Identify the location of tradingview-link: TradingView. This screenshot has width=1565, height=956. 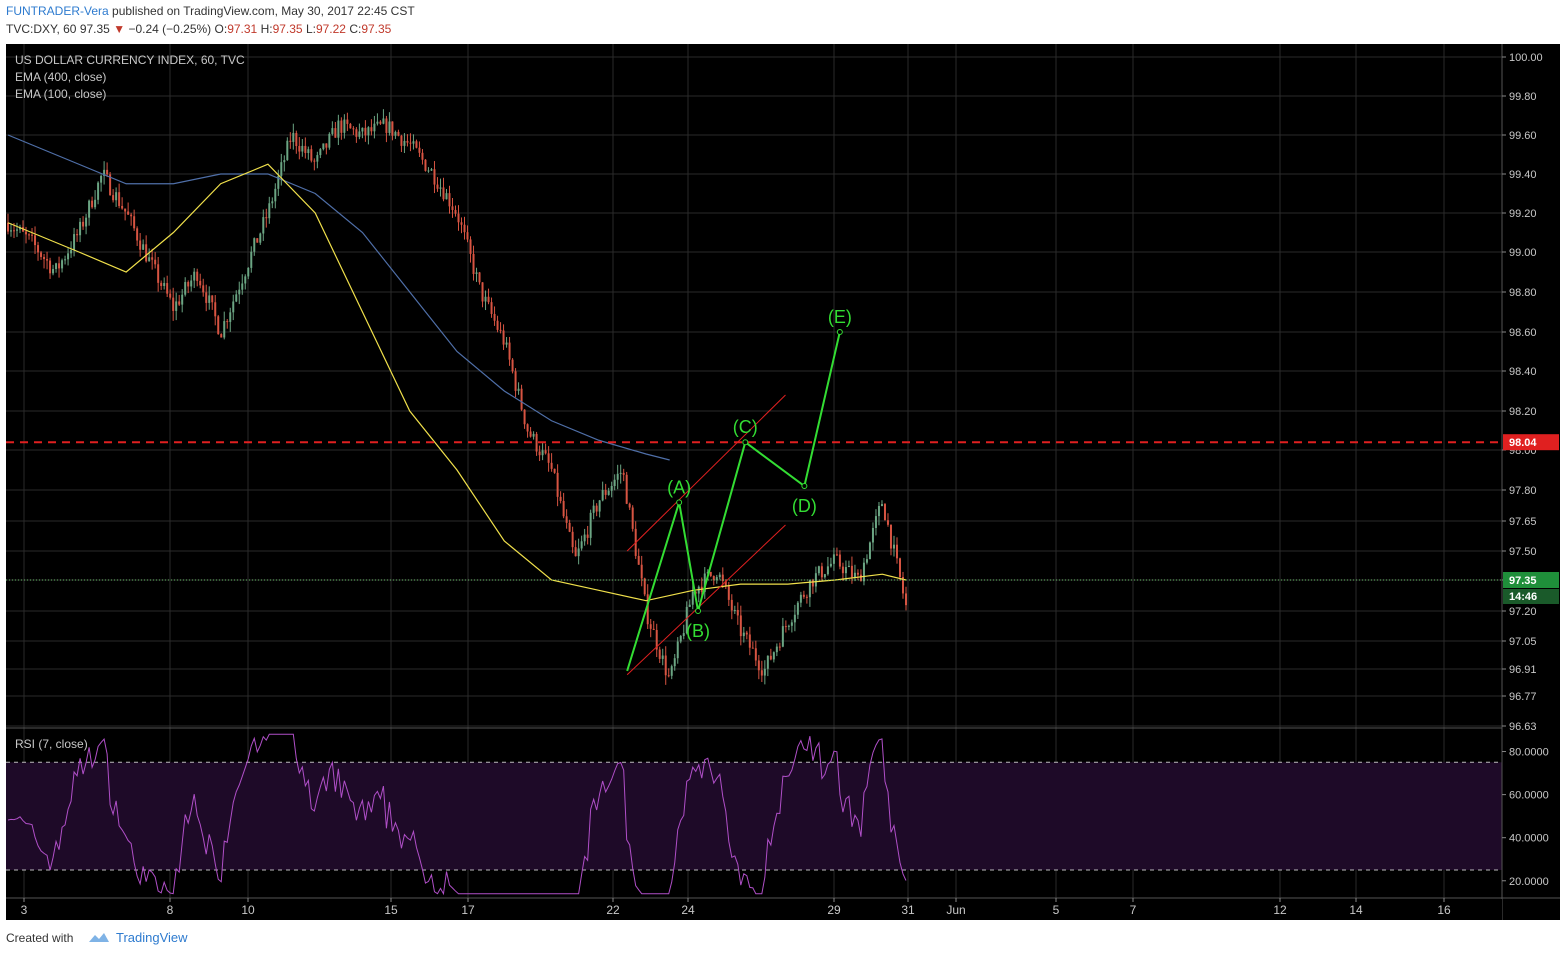
(152, 937).